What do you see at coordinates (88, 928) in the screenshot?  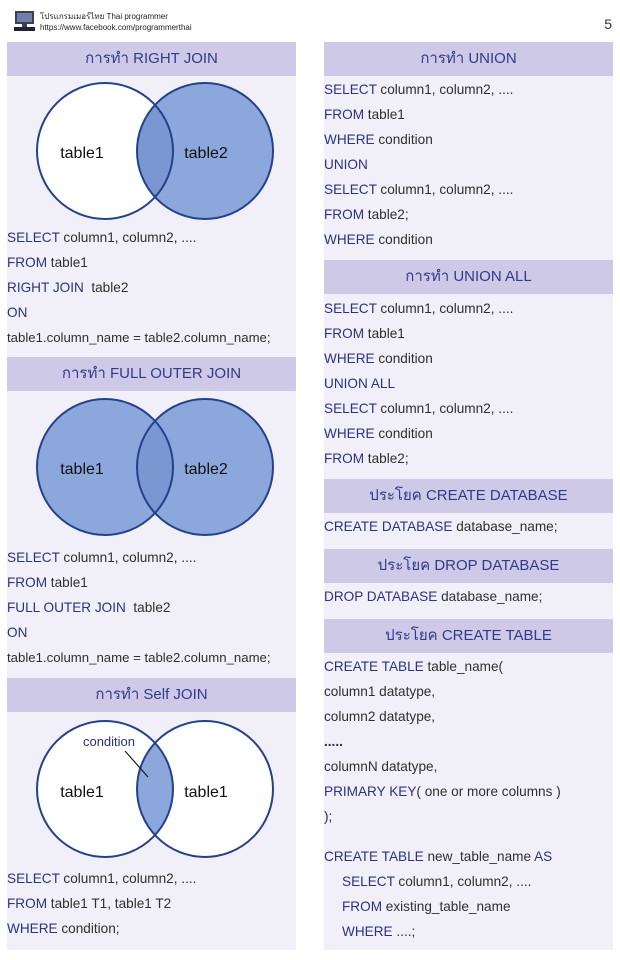 I see `code-text: condition;` at bounding box center [88, 928].